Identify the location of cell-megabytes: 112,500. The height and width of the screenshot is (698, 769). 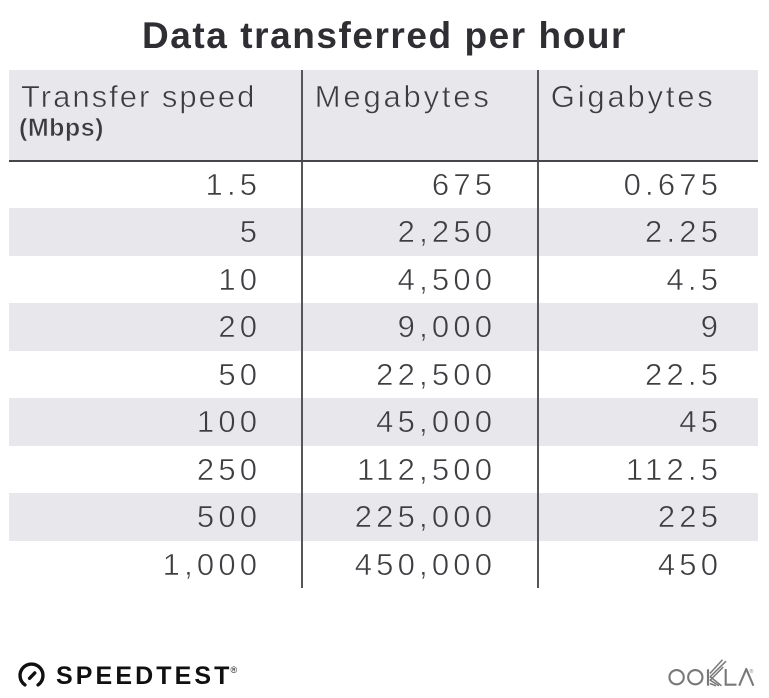
(427, 469).